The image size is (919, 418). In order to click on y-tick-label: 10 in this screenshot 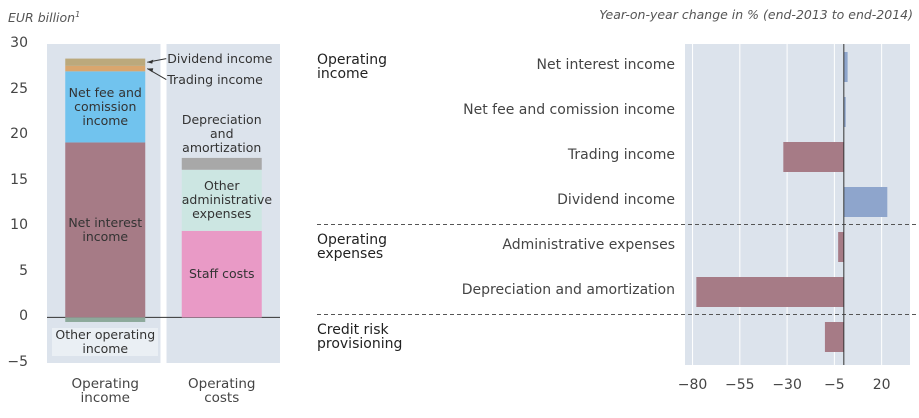, I will do `click(19, 225)`.